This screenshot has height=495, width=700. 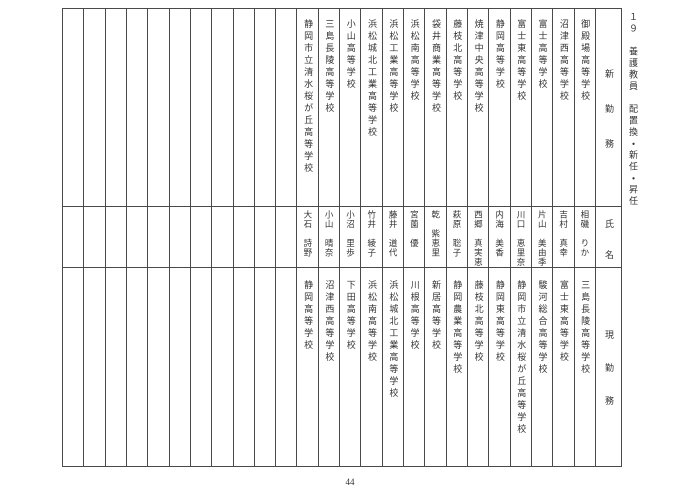 What do you see at coordinates (371, 234) in the screenshot?
I see `name-text: 竹井 綾子` at bounding box center [371, 234].